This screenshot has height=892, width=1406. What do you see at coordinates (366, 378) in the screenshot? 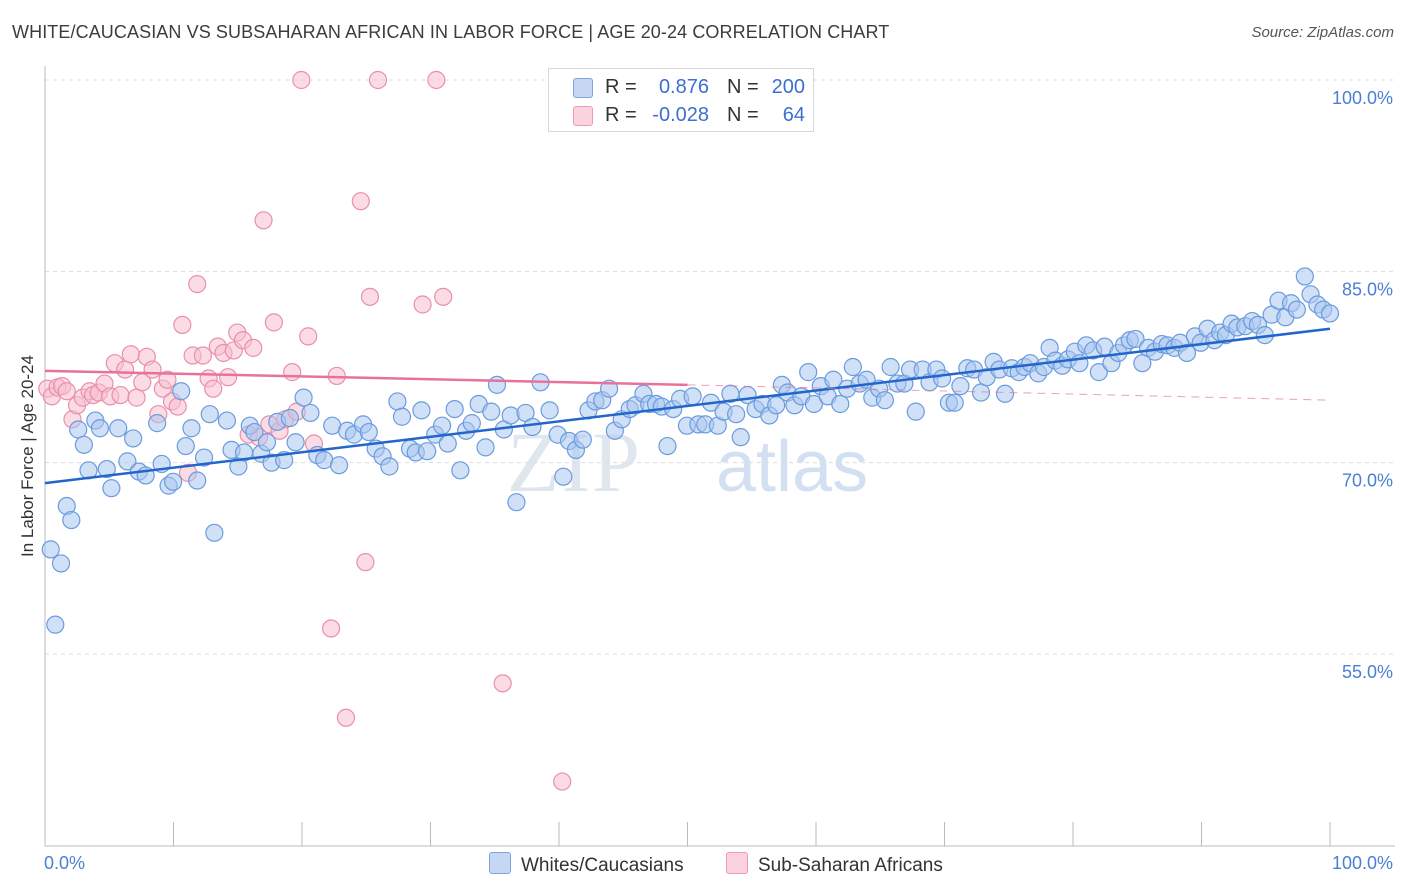
I see `trend-line-sub-saharan` at bounding box center [366, 378].